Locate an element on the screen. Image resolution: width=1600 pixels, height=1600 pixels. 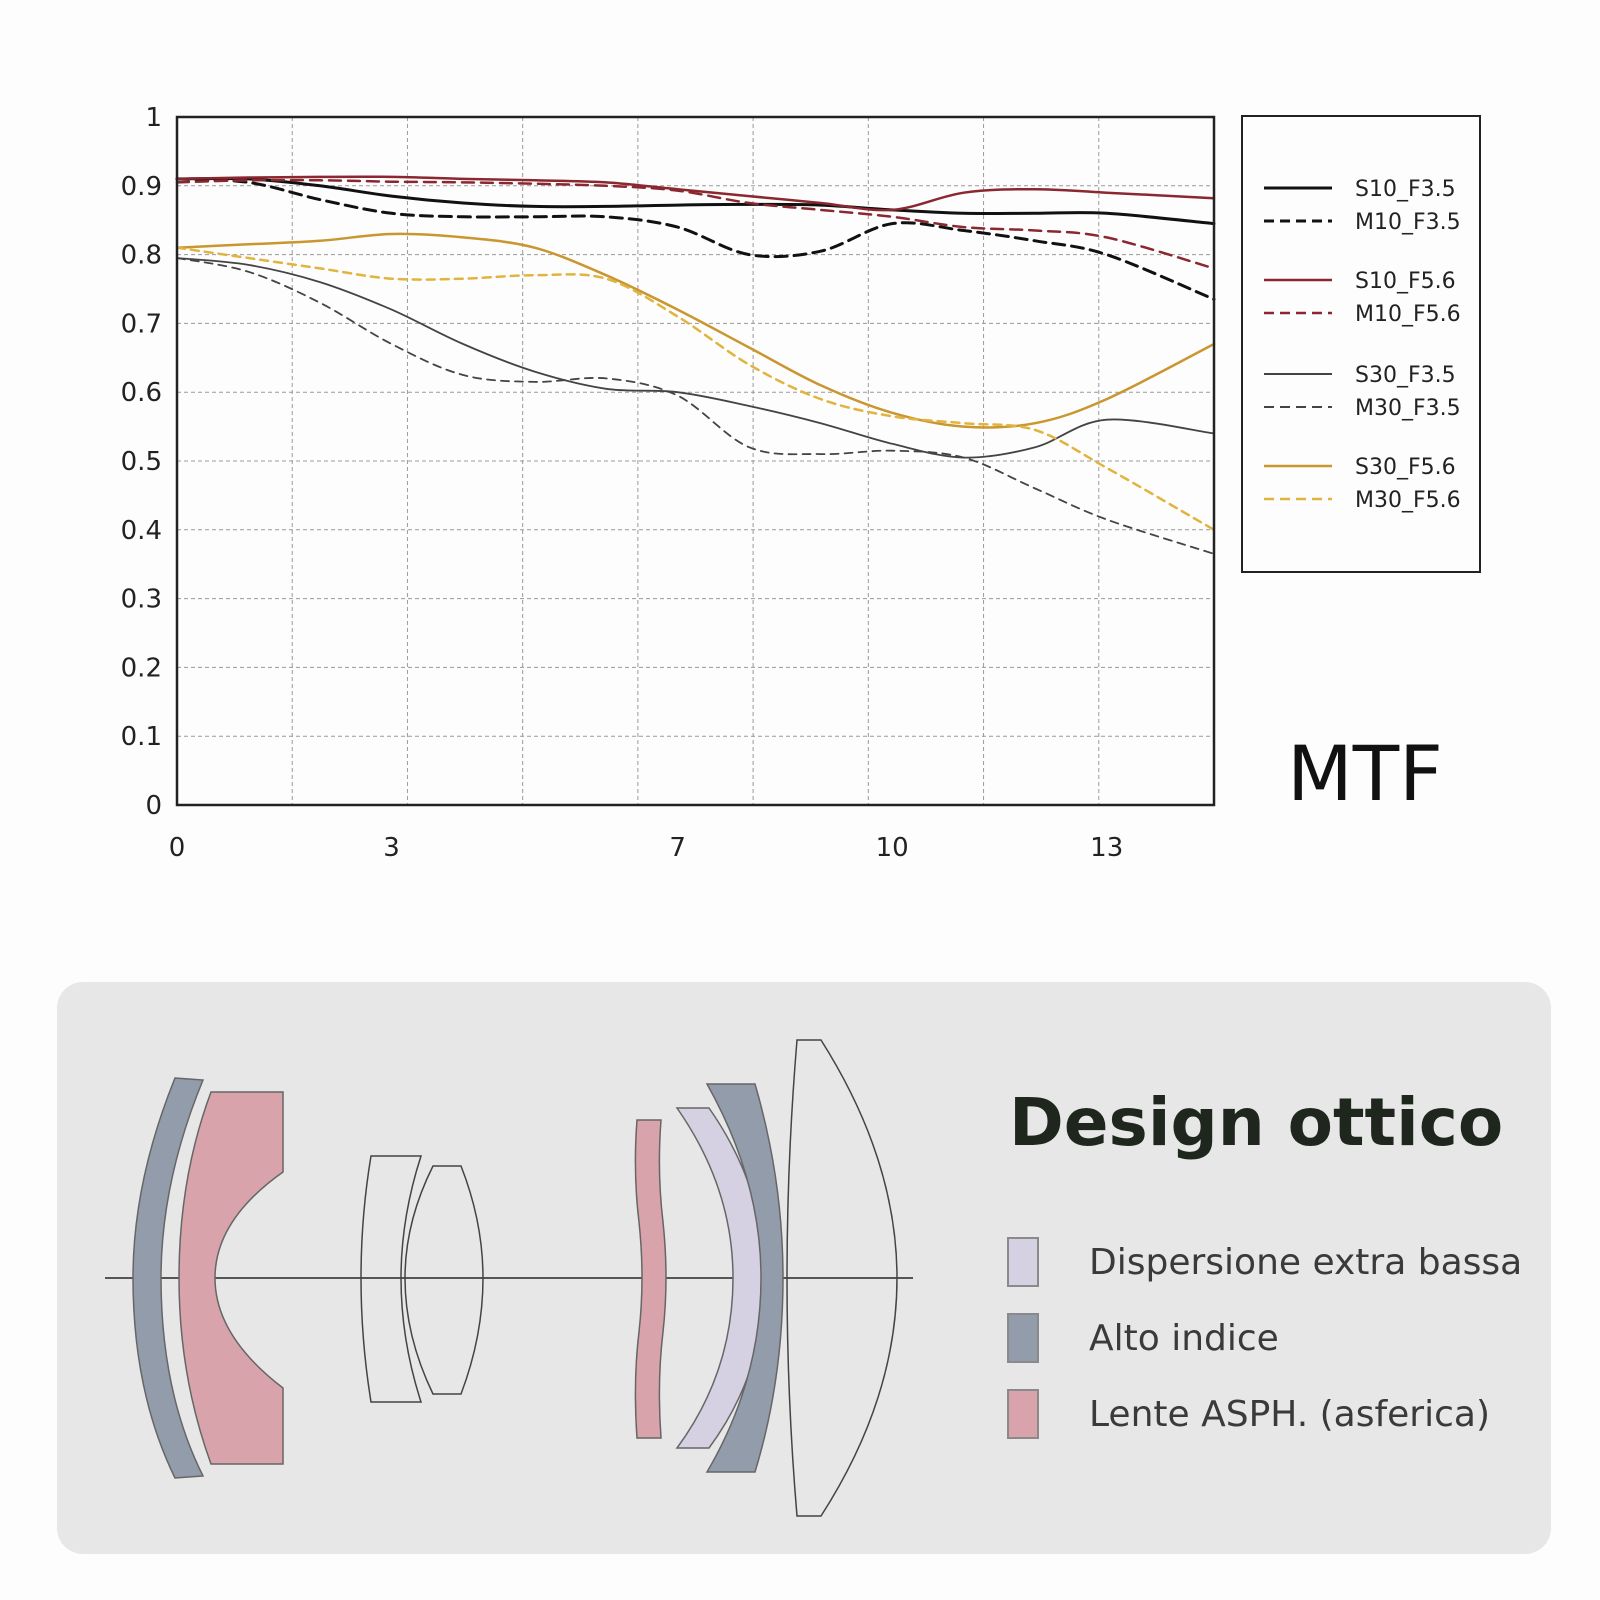
lens-element-1-high-index is located at coordinates (168, 1278).